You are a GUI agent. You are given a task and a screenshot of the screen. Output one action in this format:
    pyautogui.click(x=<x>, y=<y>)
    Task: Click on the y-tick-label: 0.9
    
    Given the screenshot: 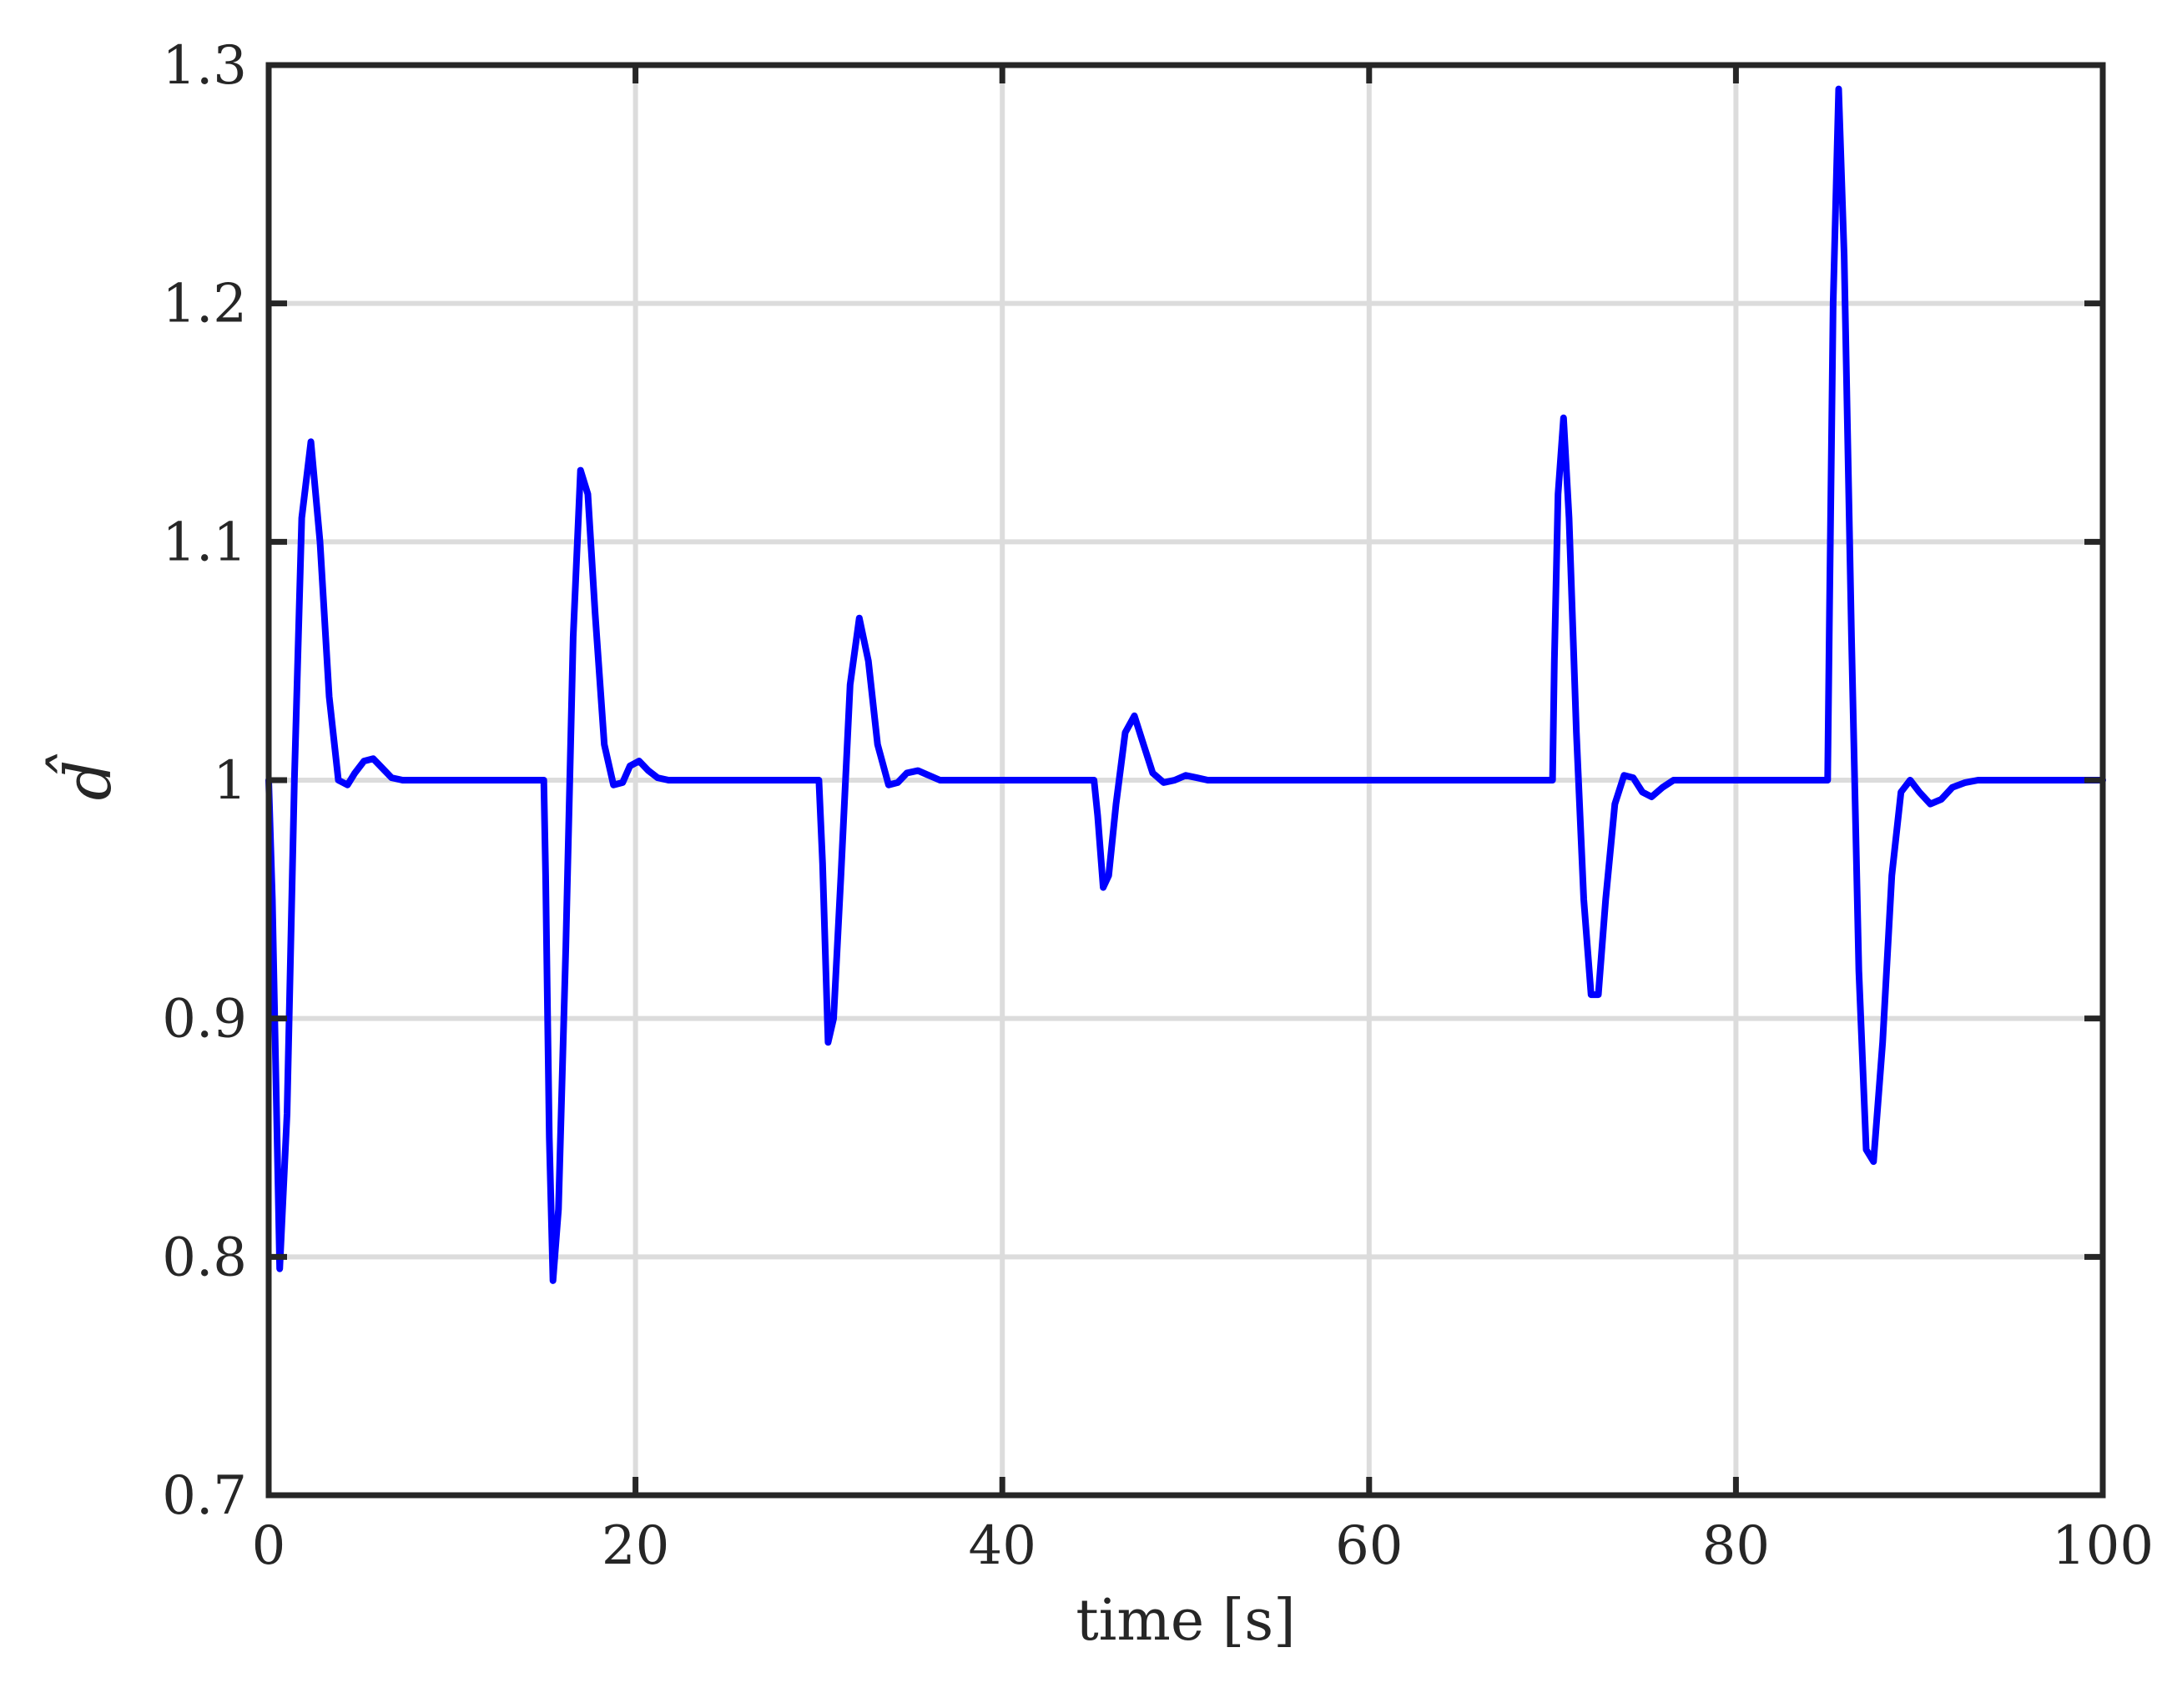 What is the action you would take?
    pyautogui.click(x=204, y=1019)
    